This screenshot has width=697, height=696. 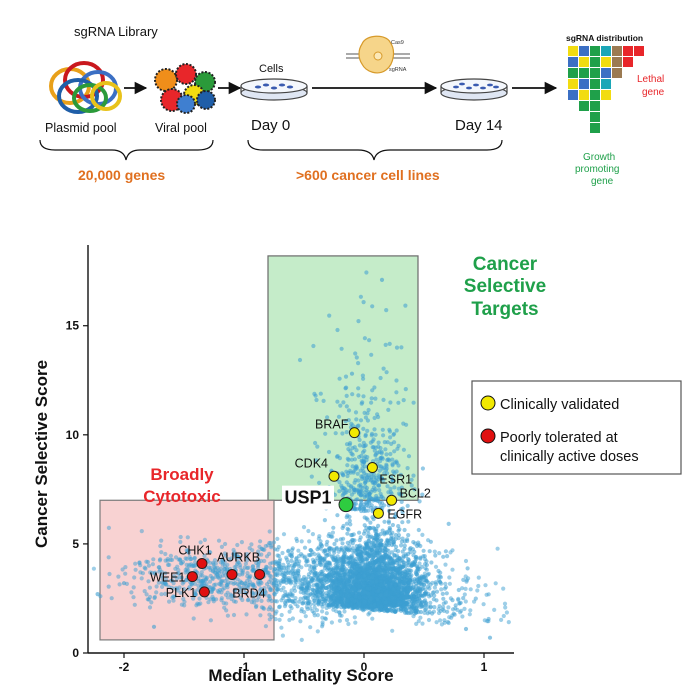 What do you see at coordinates (73, 435) in the screenshot?
I see `y-tick-label: 10` at bounding box center [73, 435].